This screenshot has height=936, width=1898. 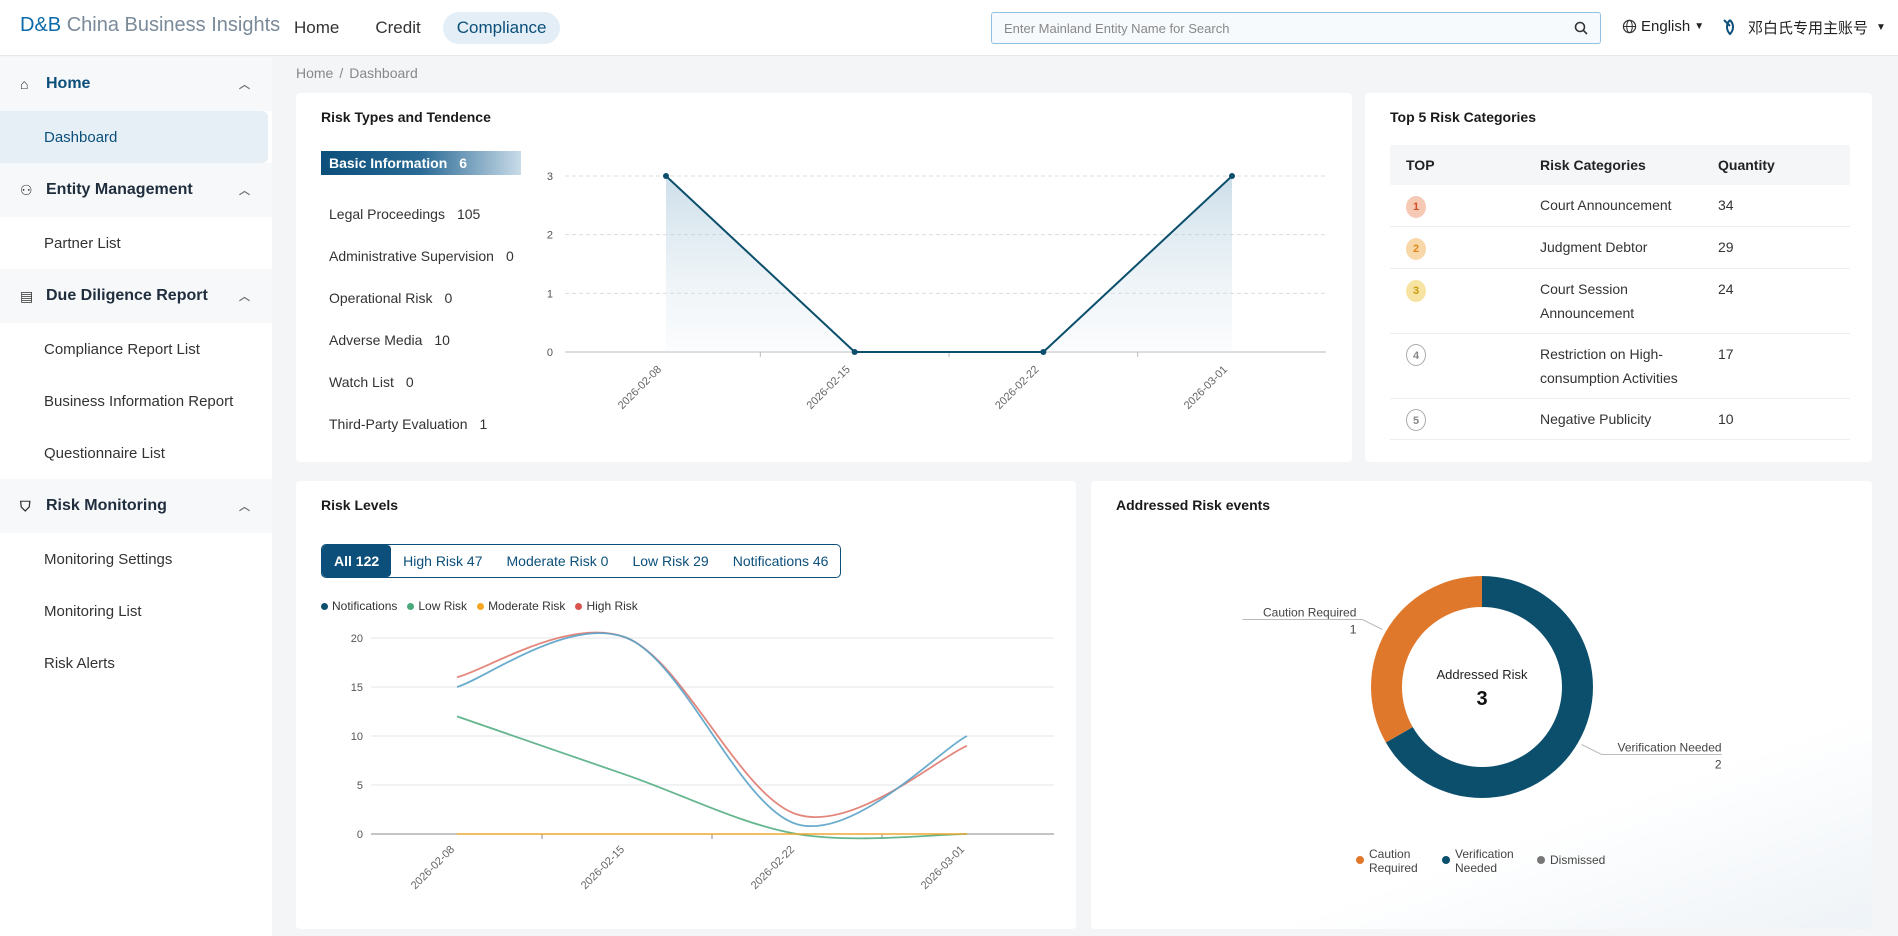 I want to click on category-cell: Court Announcement, so click(x=1613, y=206).